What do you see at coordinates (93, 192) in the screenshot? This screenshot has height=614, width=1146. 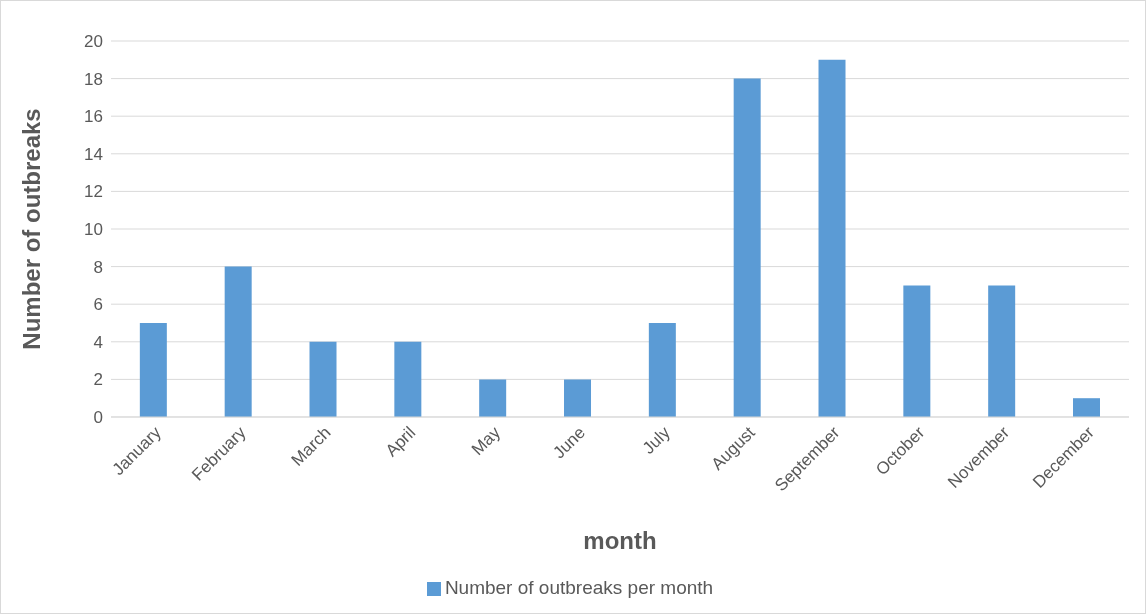 I see `y-tick-label: 12` at bounding box center [93, 192].